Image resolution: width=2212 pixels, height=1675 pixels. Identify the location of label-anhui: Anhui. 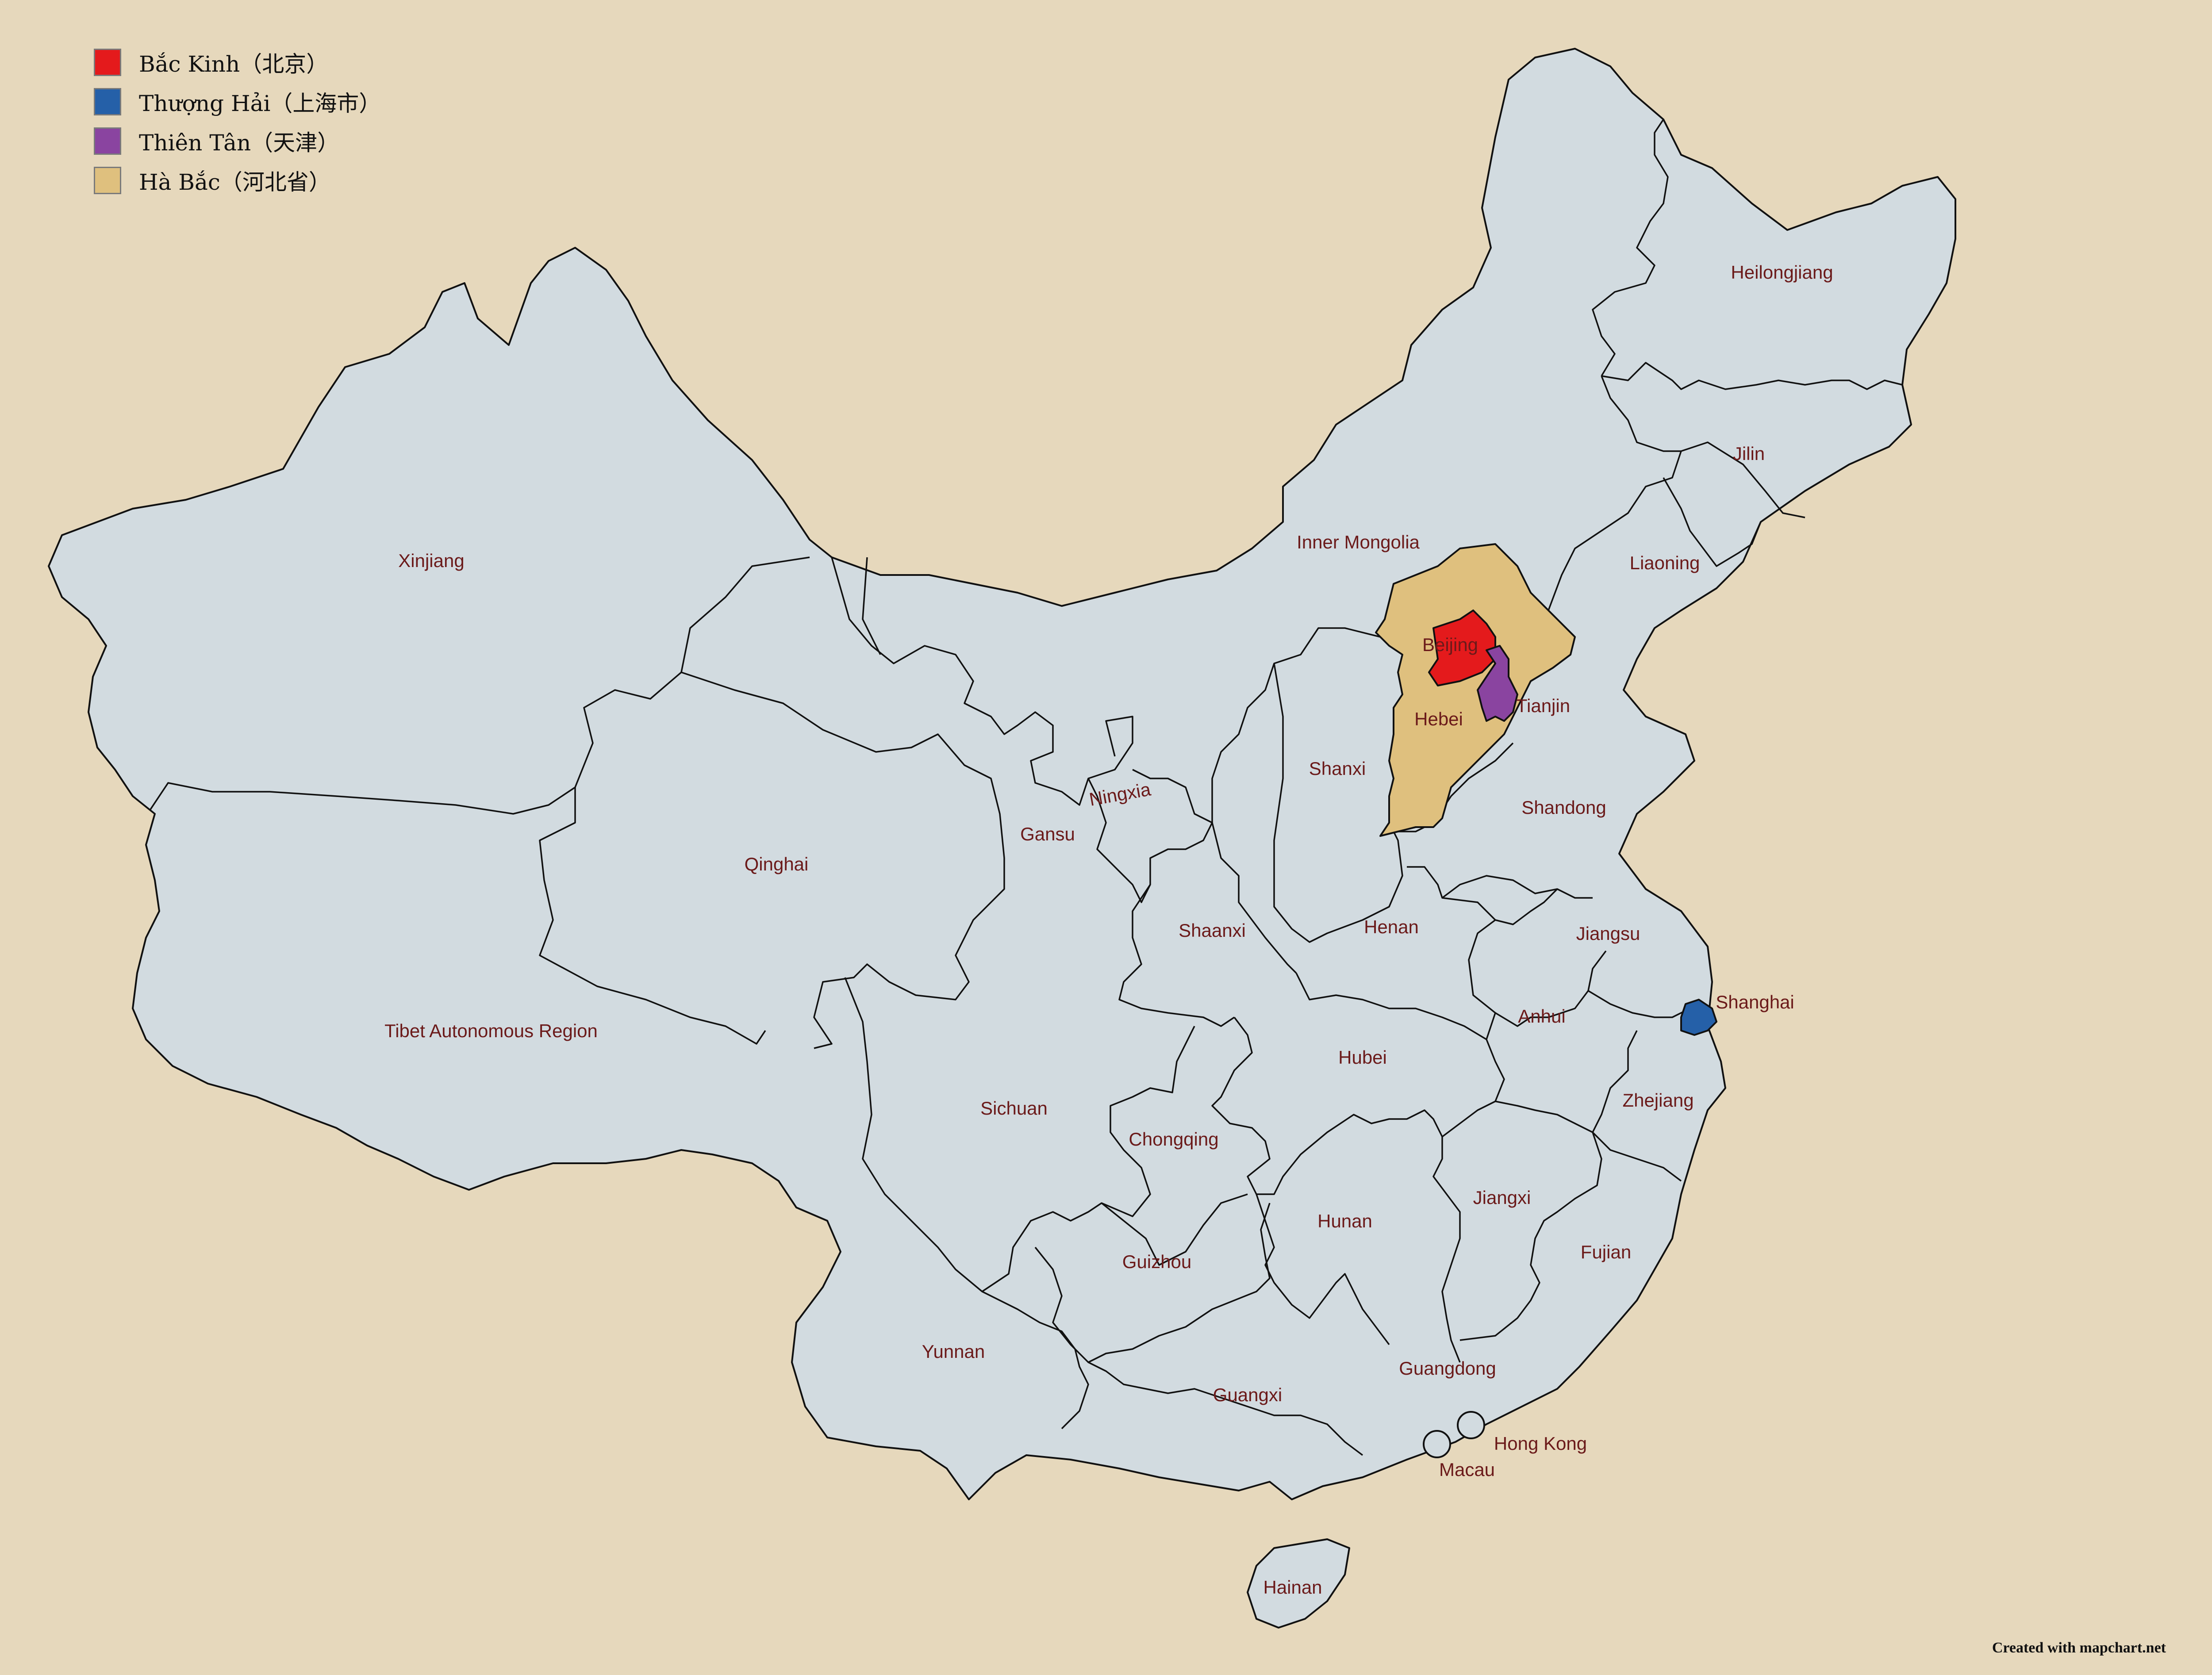
(1542, 1016).